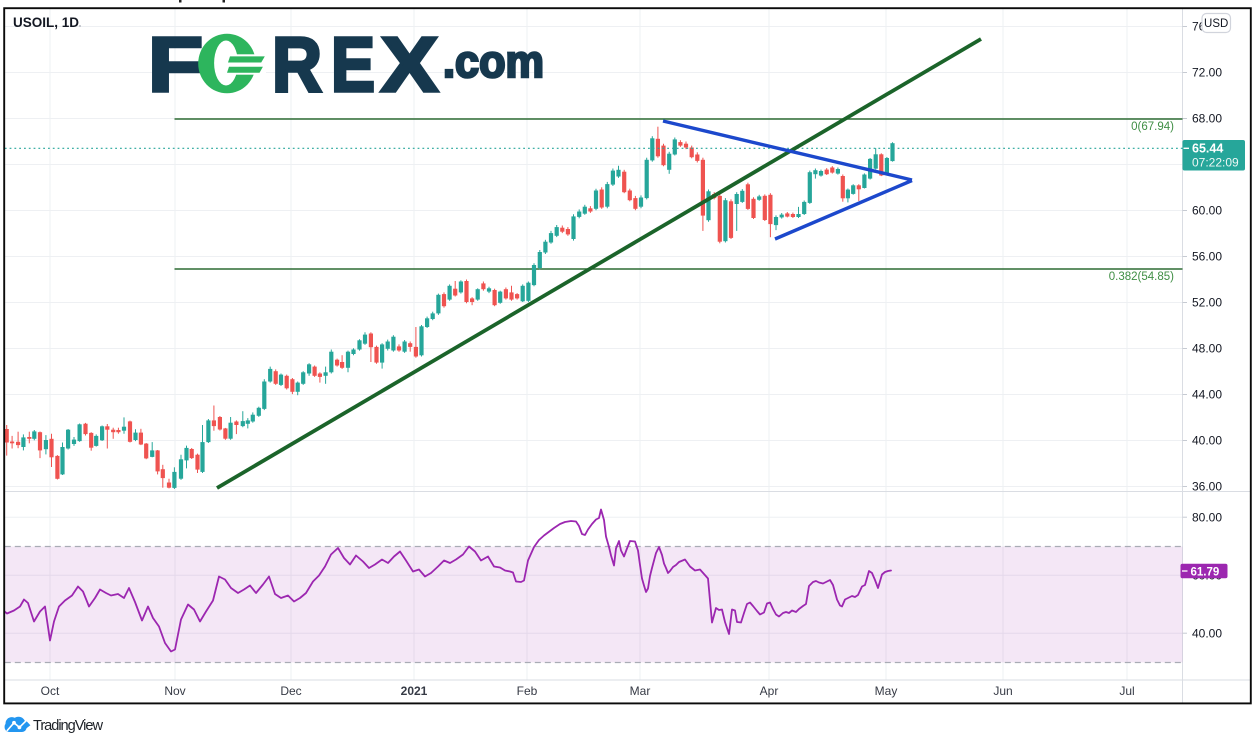  I want to click on svg-text: Nov, so click(174, 691).